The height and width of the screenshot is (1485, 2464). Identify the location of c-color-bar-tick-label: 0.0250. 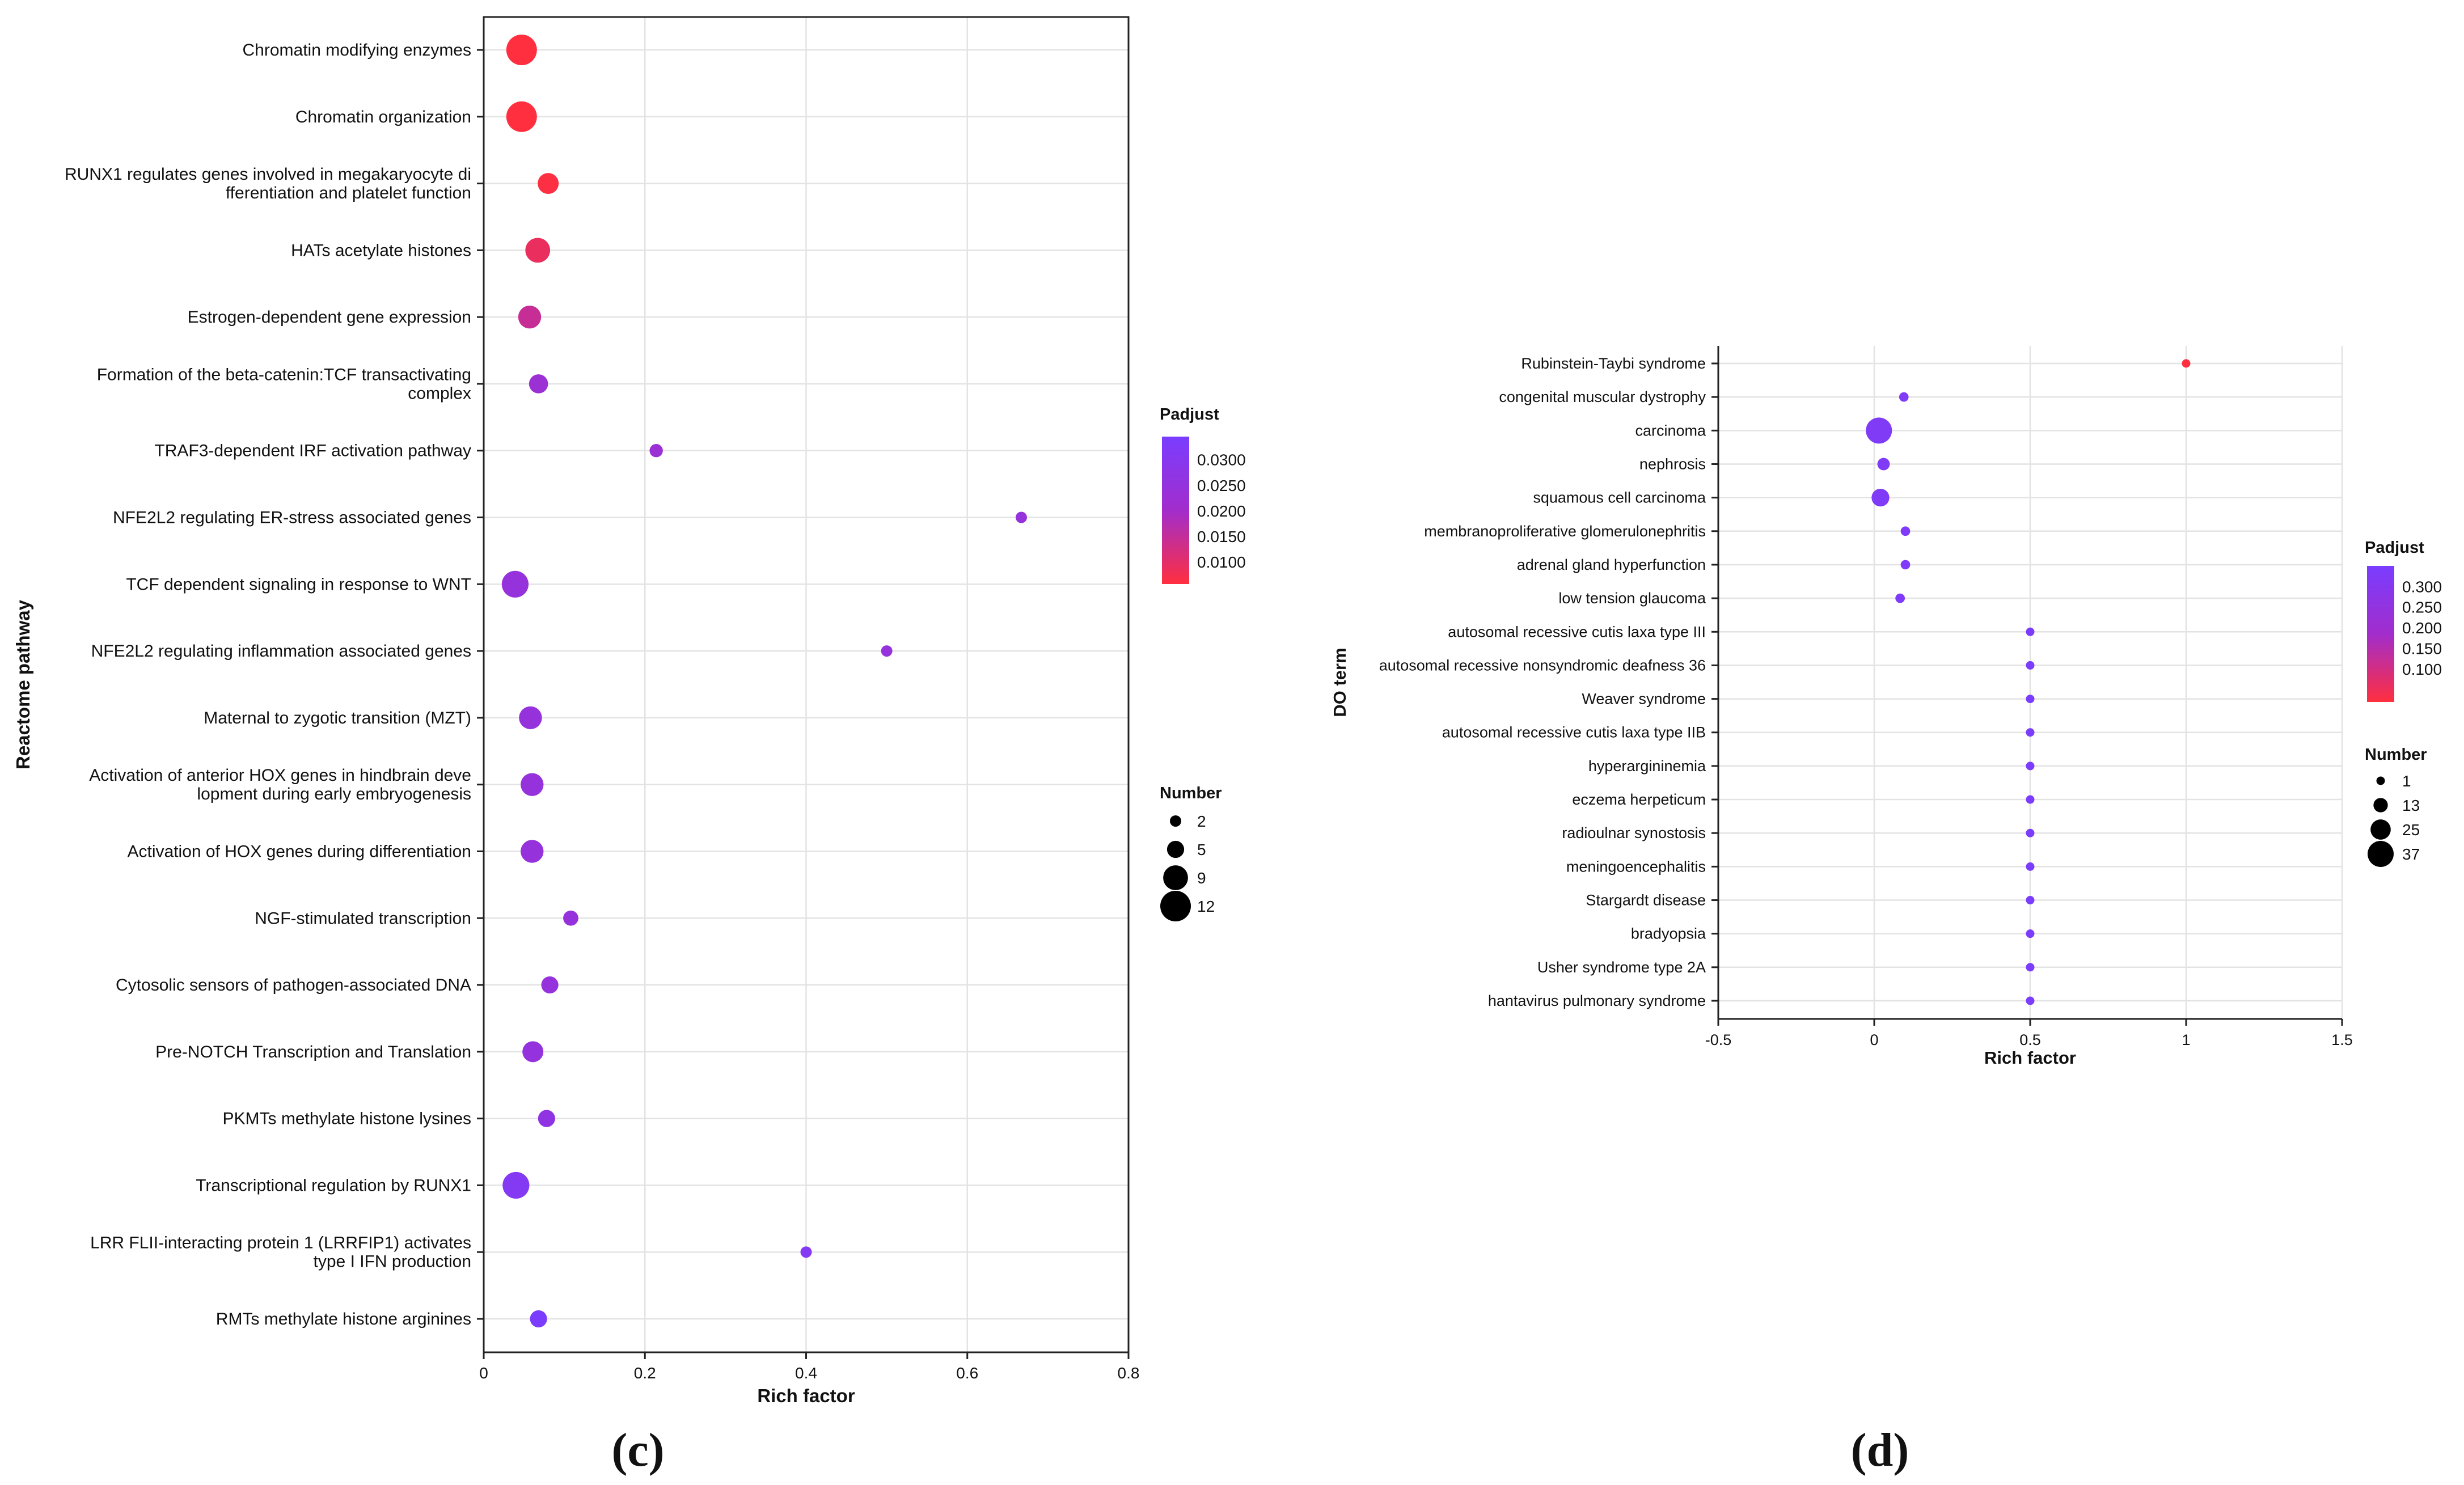
(1221, 485).